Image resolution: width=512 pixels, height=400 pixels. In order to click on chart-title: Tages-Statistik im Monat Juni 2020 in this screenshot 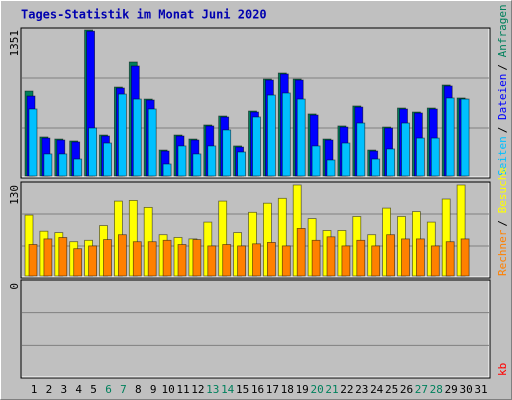, I will do `click(144, 15)`.